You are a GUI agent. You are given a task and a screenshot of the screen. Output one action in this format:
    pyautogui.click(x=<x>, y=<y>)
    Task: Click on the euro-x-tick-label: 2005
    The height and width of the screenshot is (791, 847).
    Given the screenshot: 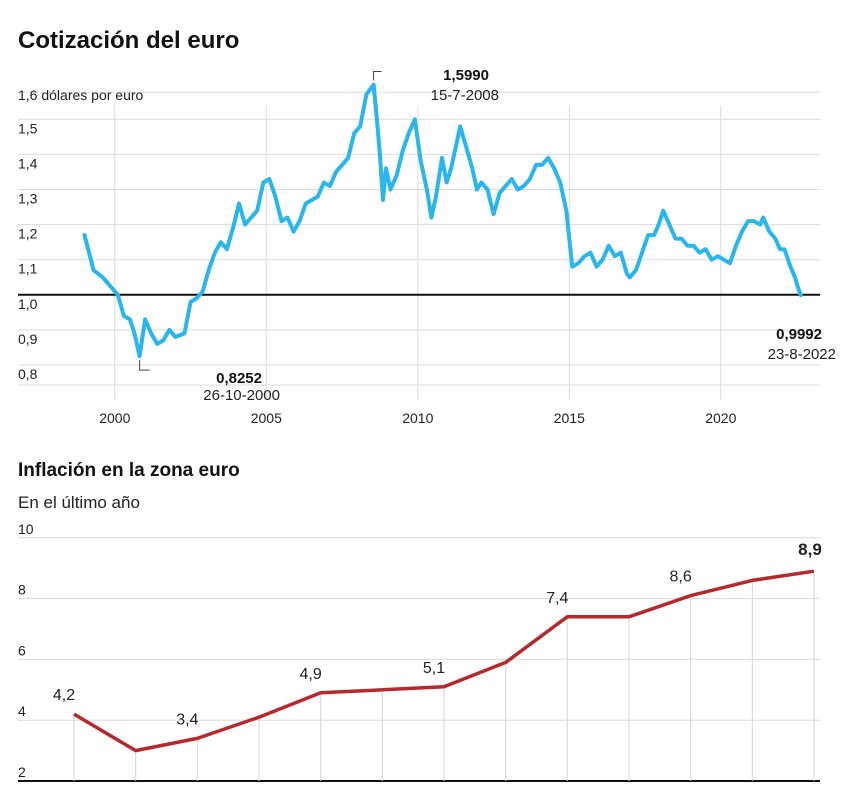 What is the action you would take?
    pyautogui.click(x=266, y=418)
    